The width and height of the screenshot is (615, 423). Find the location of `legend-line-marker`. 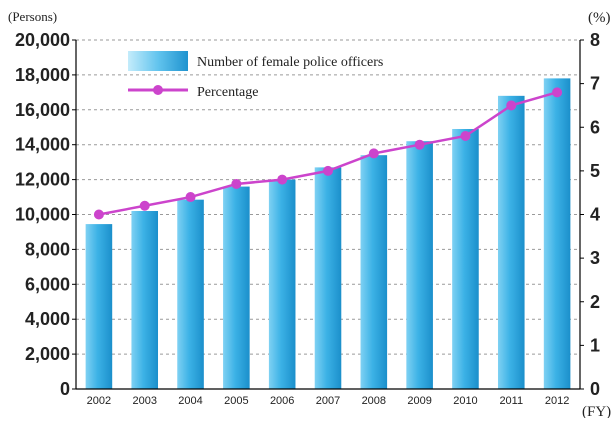

legend-line-marker is located at coordinates (158, 90).